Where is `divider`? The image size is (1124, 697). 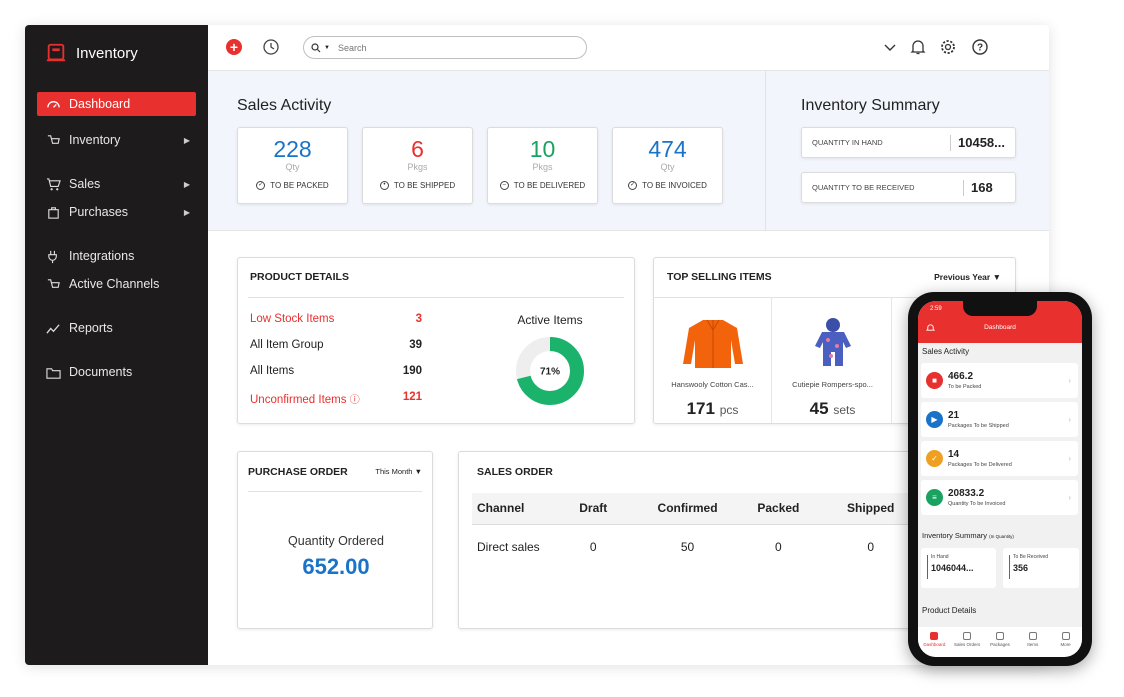
divider is located at coordinates (834, 297).